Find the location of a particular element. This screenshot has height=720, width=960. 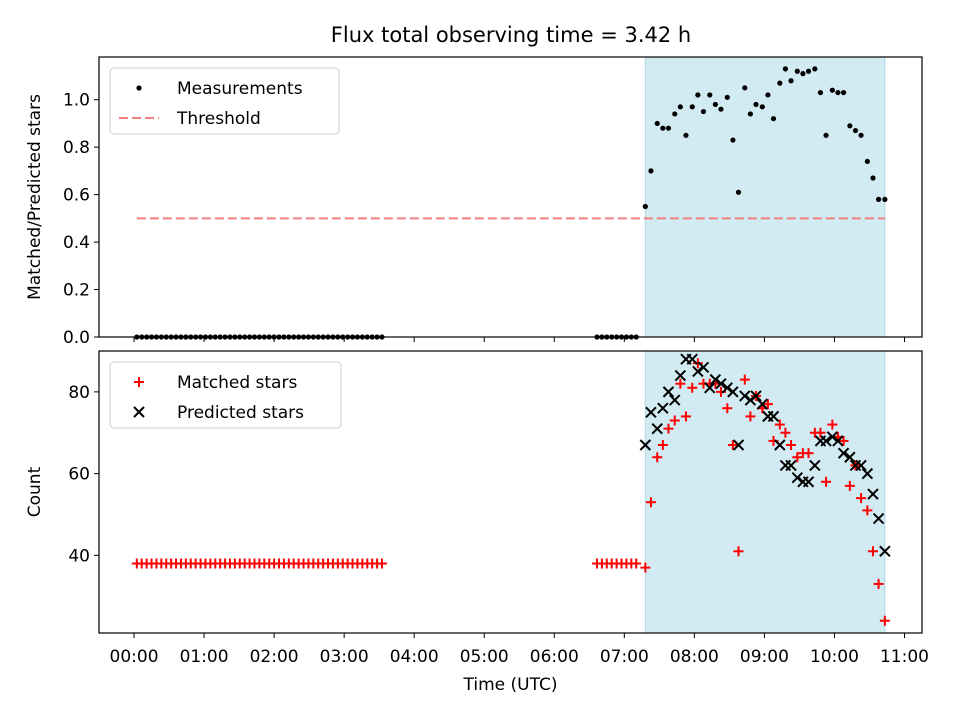

y-tick-label: 60 is located at coordinates (79, 475).